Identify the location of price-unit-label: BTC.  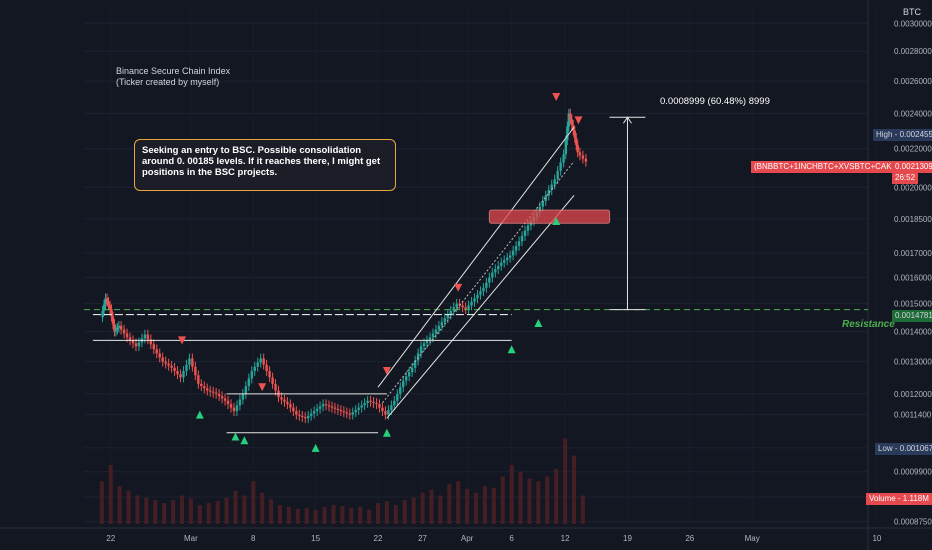
(912, 12).